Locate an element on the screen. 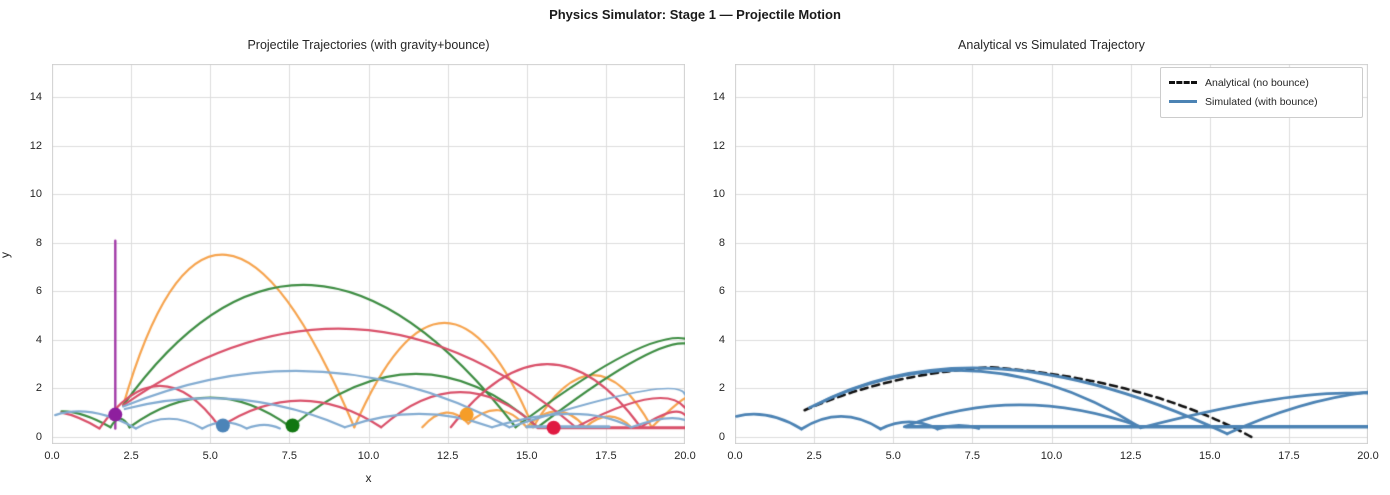 This screenshot has height=495, width=1390. solid-line-sample-icon is located at coordinates (1183, 101).